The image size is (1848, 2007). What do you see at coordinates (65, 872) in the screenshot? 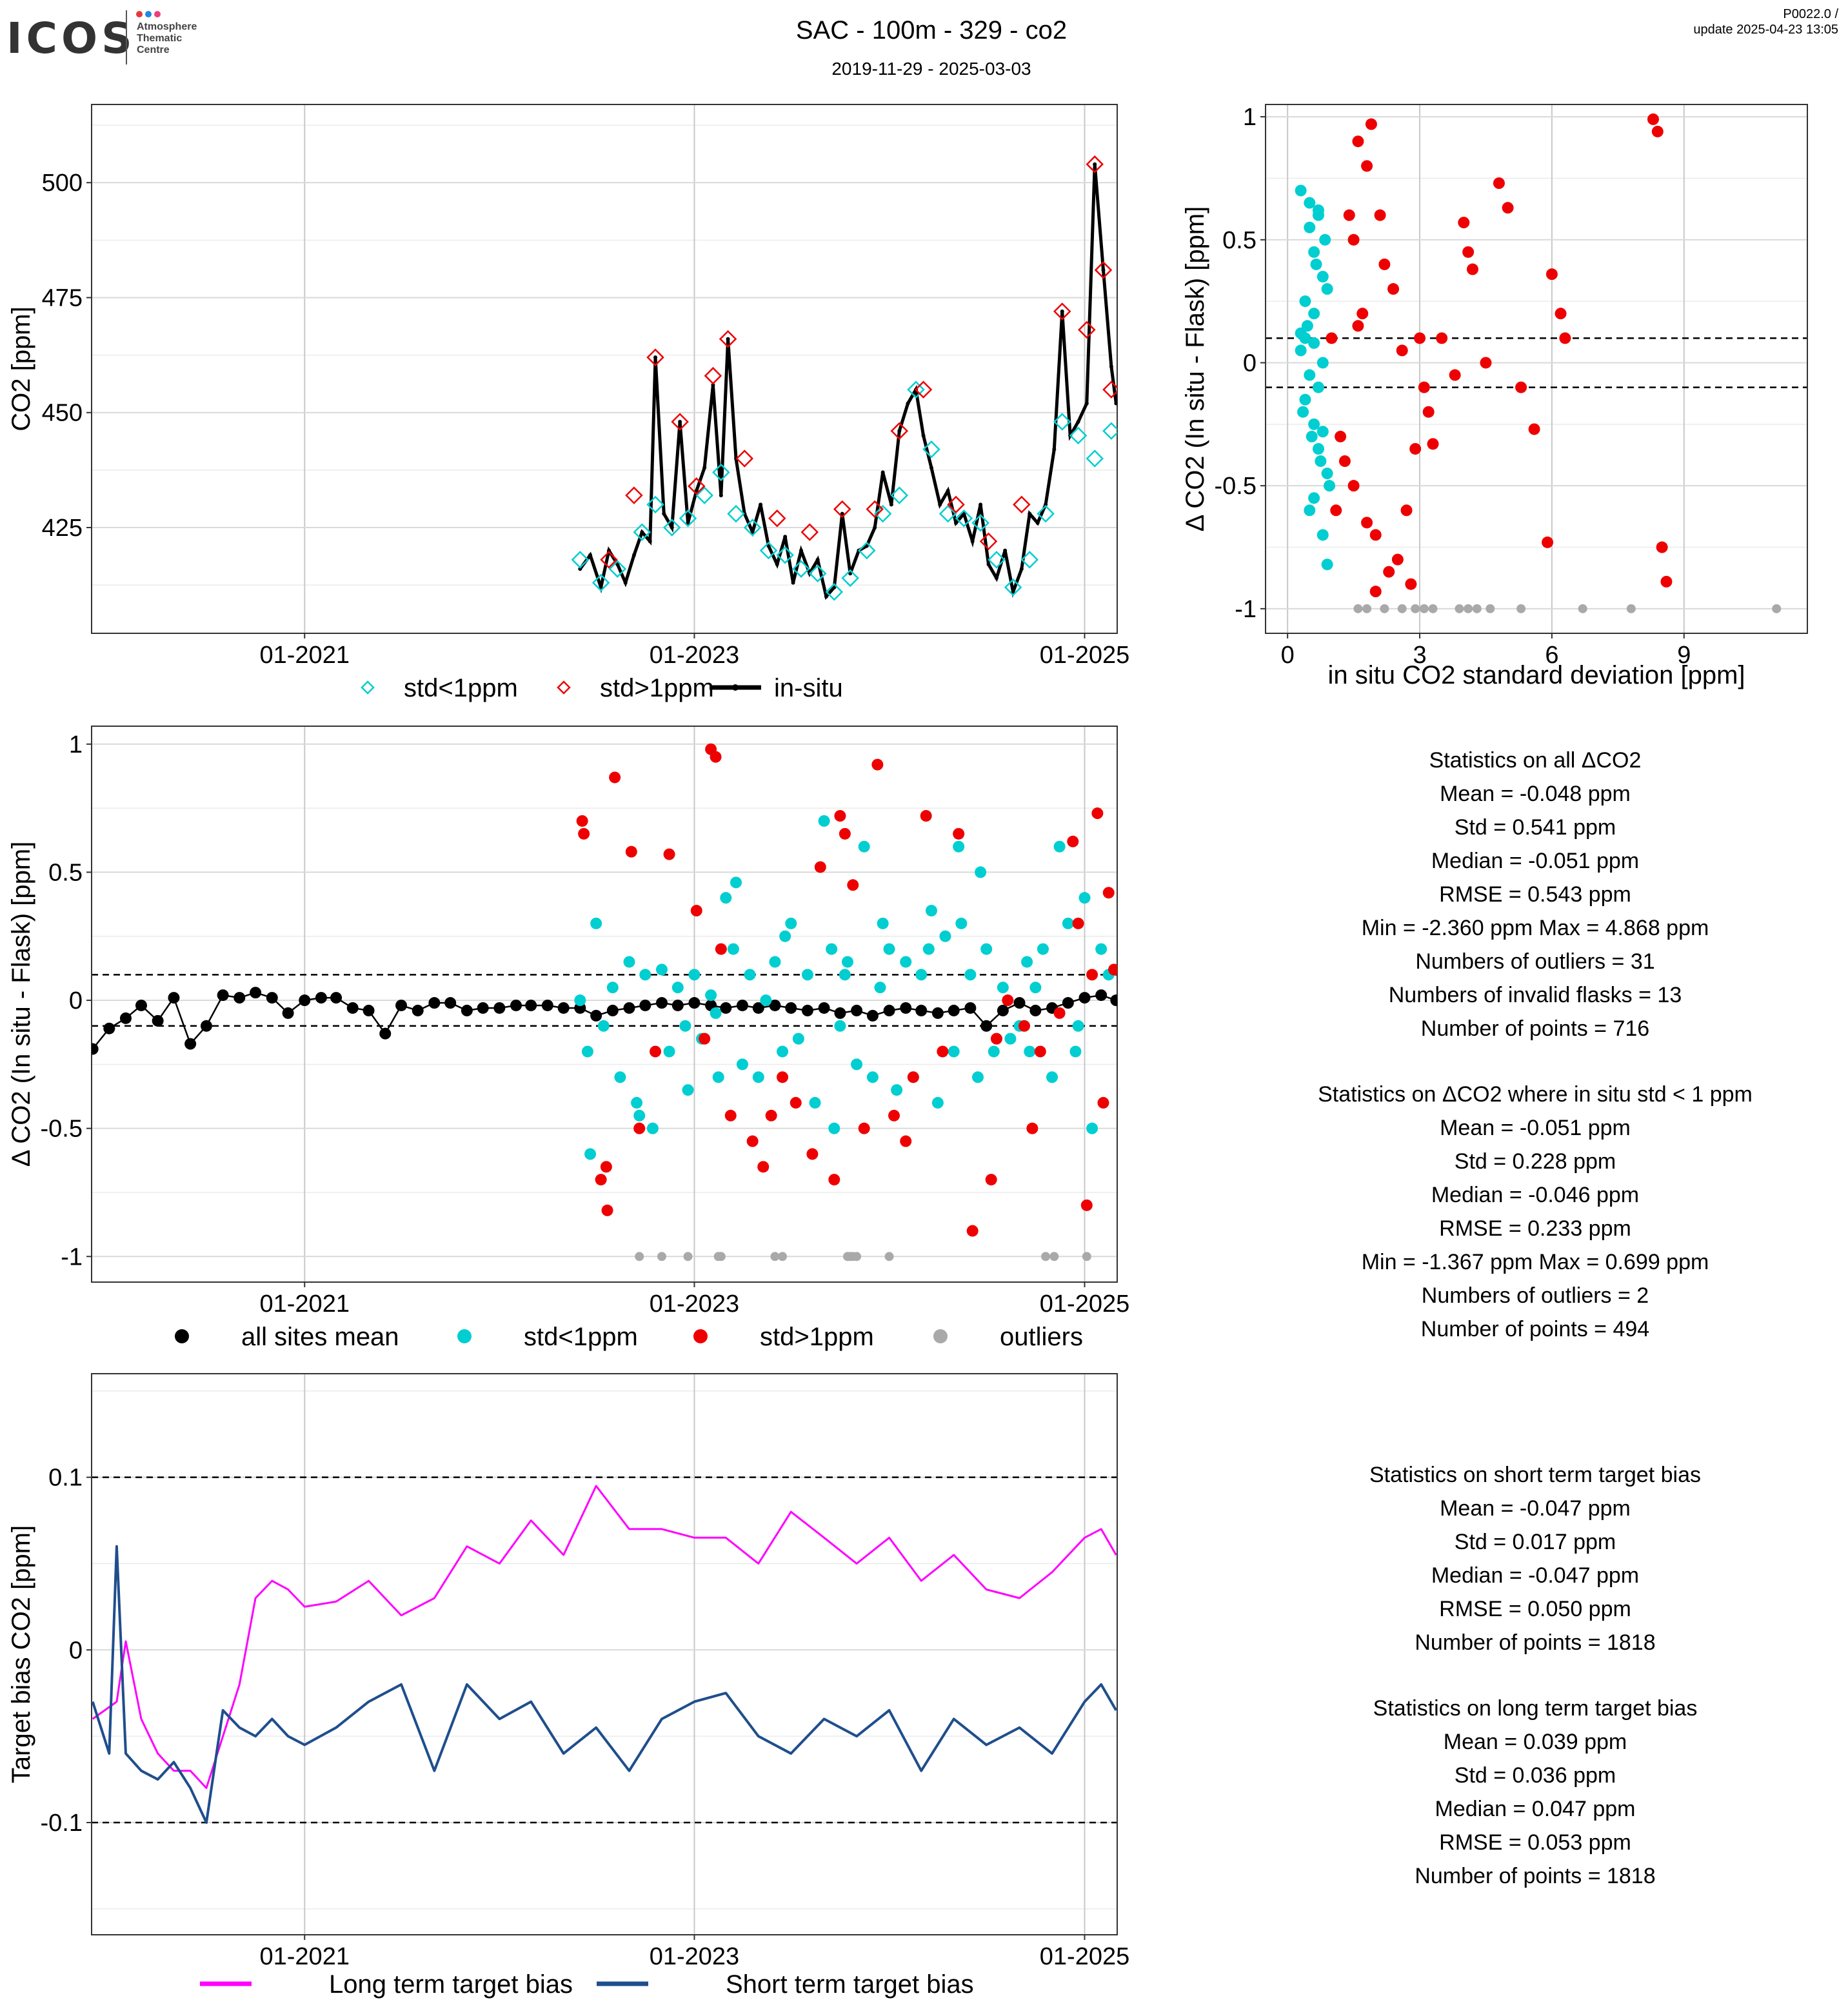
I see `y-tick-label: 0.5` at bounding box center [65, 872].